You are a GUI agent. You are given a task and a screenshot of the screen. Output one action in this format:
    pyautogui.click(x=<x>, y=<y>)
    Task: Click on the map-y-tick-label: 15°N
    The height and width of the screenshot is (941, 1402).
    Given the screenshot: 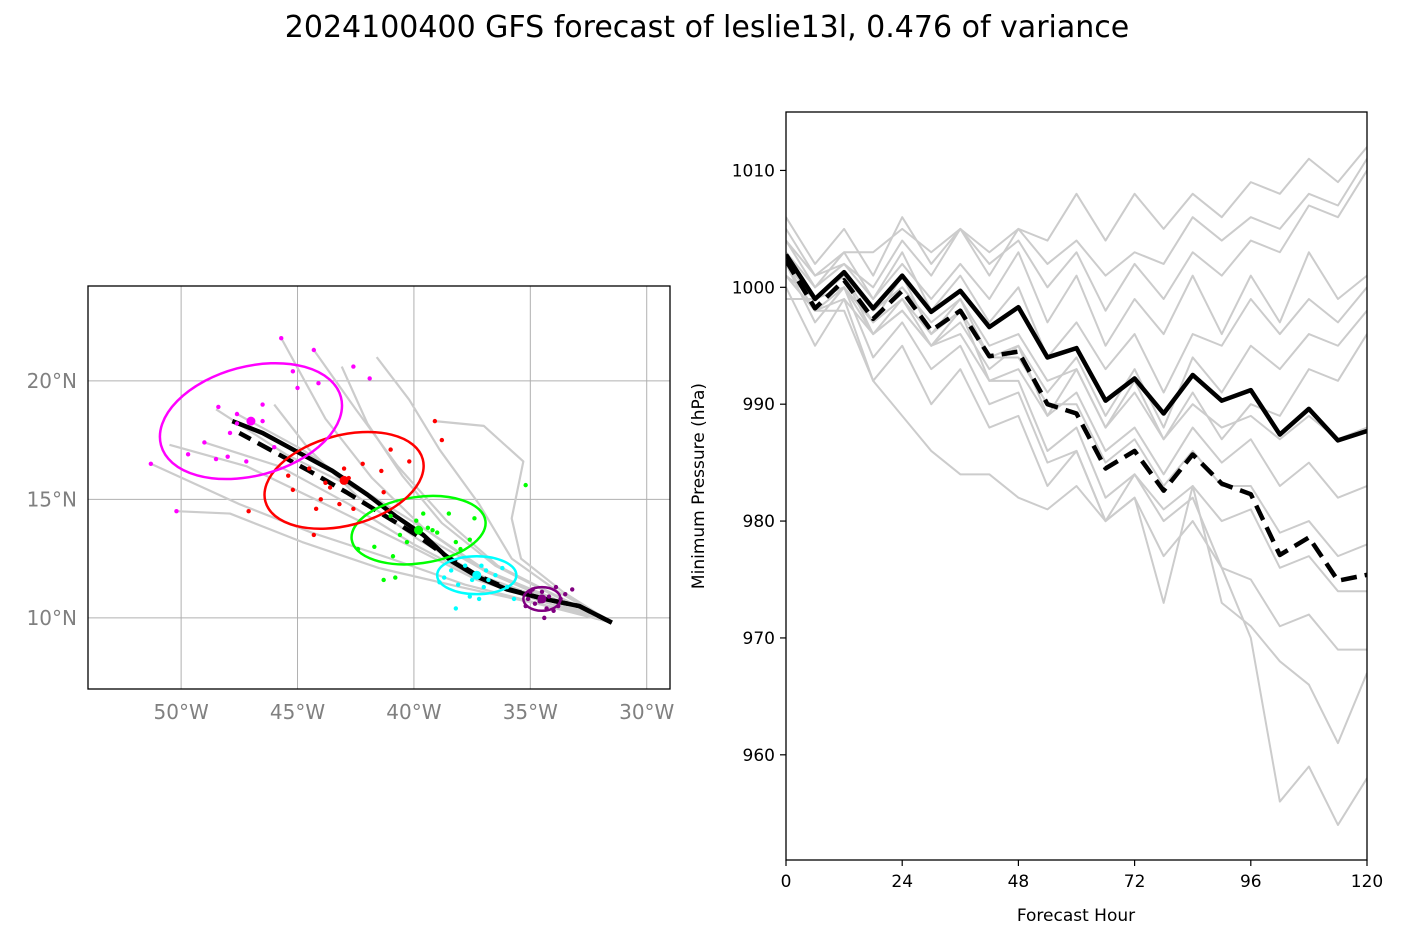 What is the action you would take?
    pyautogui.click(x=52, y=499)
    